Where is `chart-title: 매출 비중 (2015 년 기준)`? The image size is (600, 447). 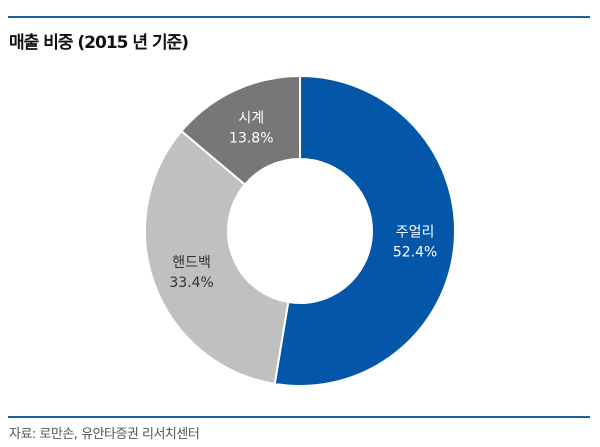 chart-title: 매출 비중 (2015 년 기준) is located at coordinates (99, 43).